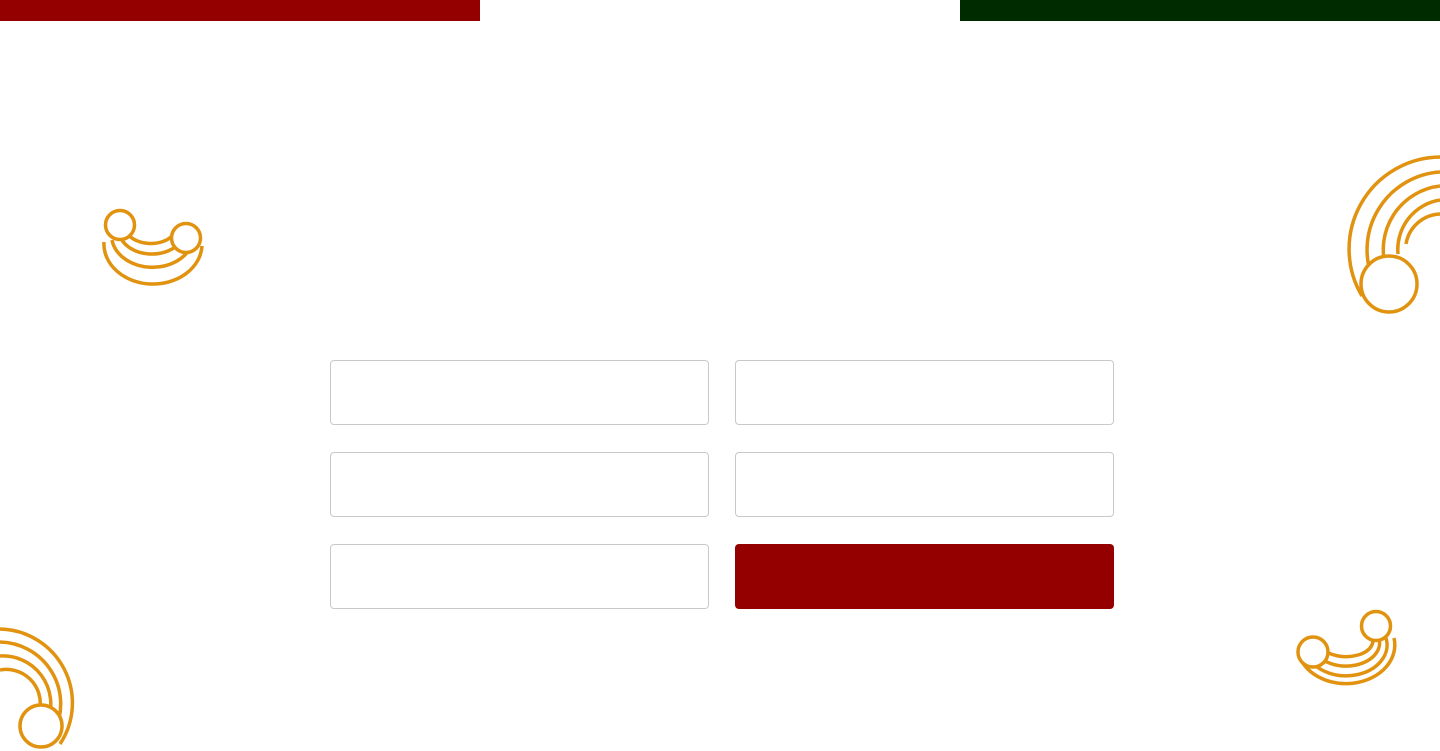  Describe the element at coordinates (1346, 647) in the screenshot. I see `swirl-decoration-bottom-right-icon` at that location.